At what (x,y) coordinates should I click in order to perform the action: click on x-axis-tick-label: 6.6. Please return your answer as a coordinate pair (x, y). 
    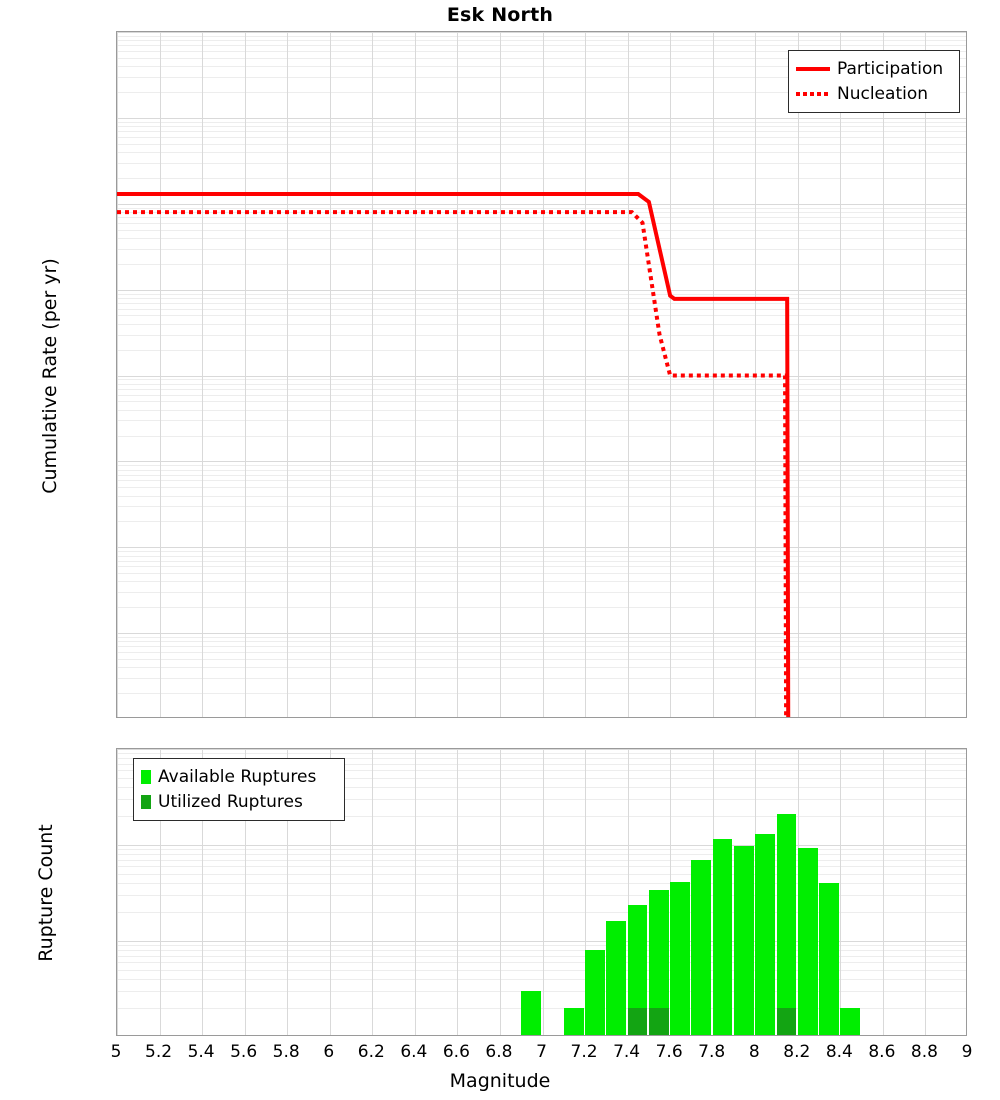
    Looking at the image, I should click on (456, 1052).